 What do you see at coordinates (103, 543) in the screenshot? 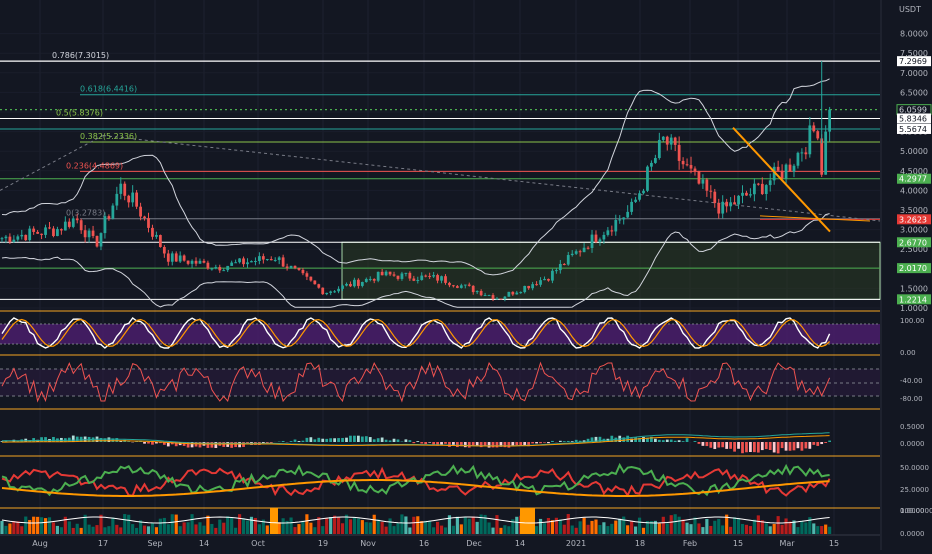
I see `time-tick: 17` at bounding box center [103, 543].